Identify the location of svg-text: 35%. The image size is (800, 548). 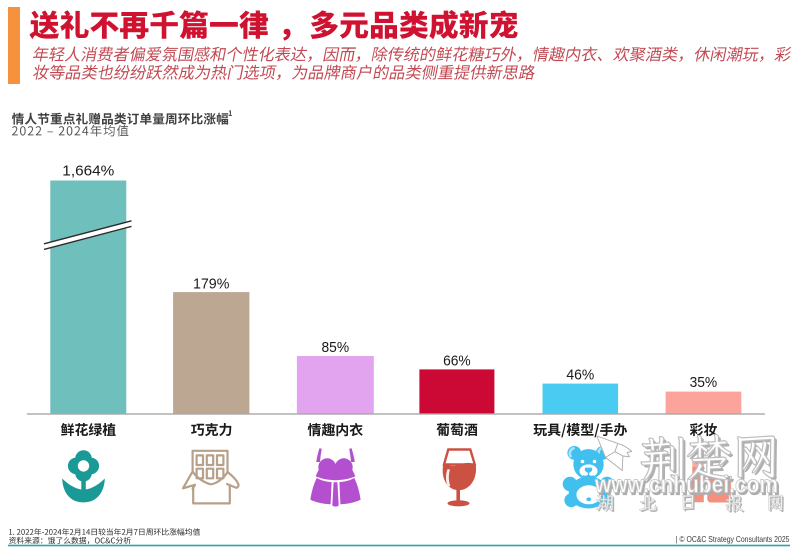
(704, 383).